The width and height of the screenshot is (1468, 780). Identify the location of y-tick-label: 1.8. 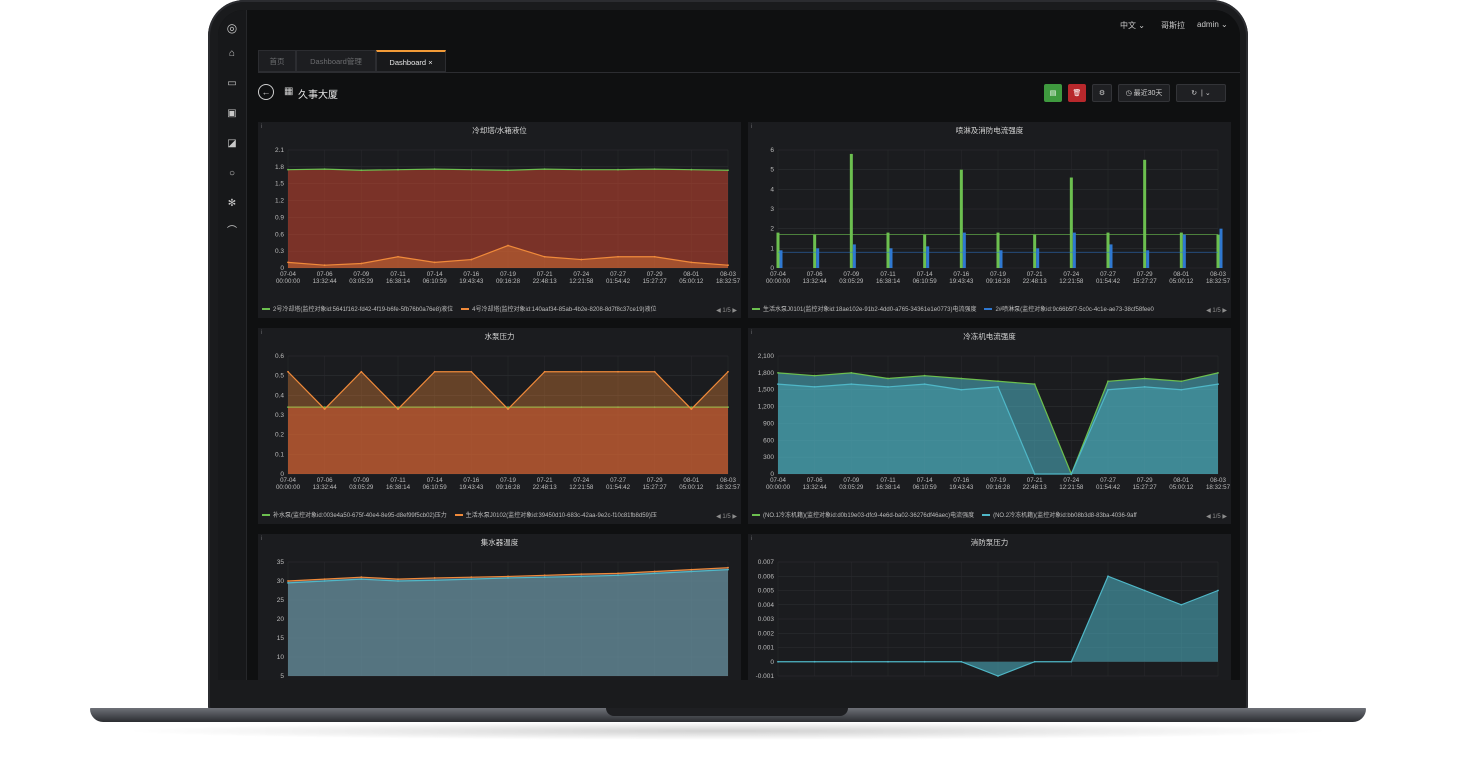
(279, 167).